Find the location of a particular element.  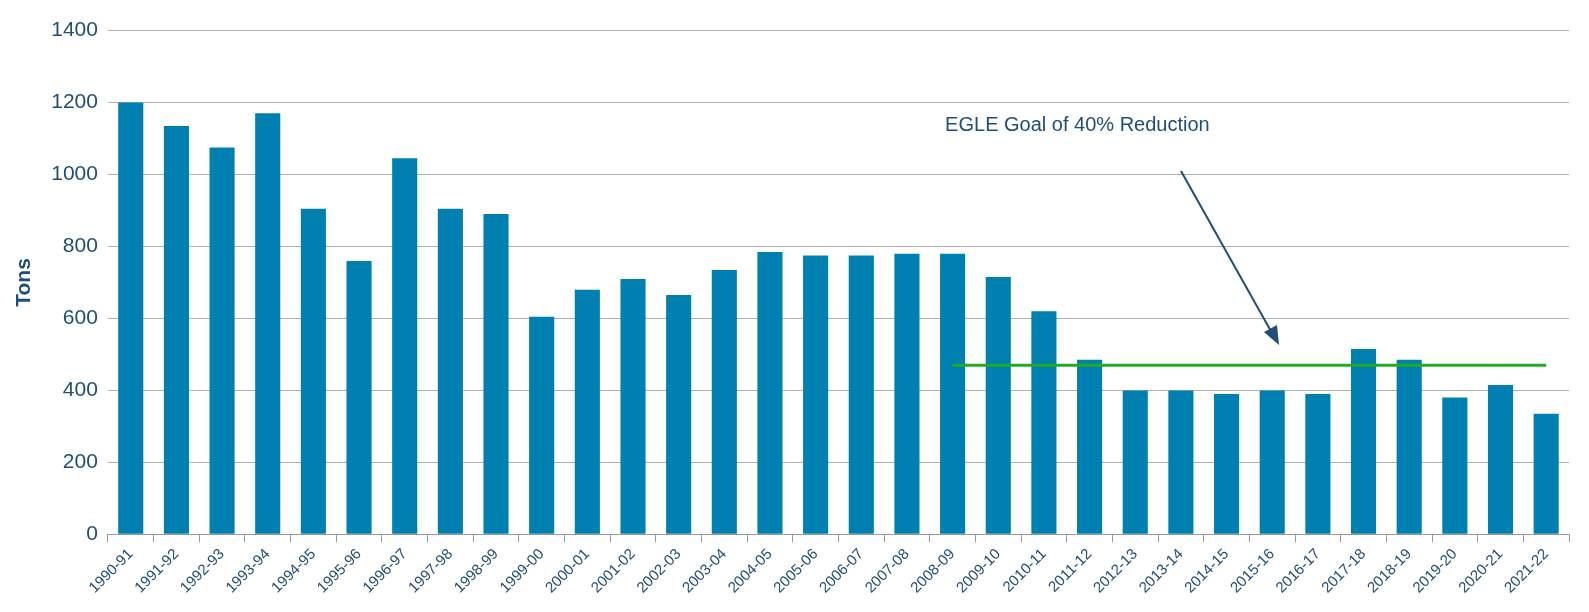

y-tick-label: 1400 is located at coordinates (74, 29).